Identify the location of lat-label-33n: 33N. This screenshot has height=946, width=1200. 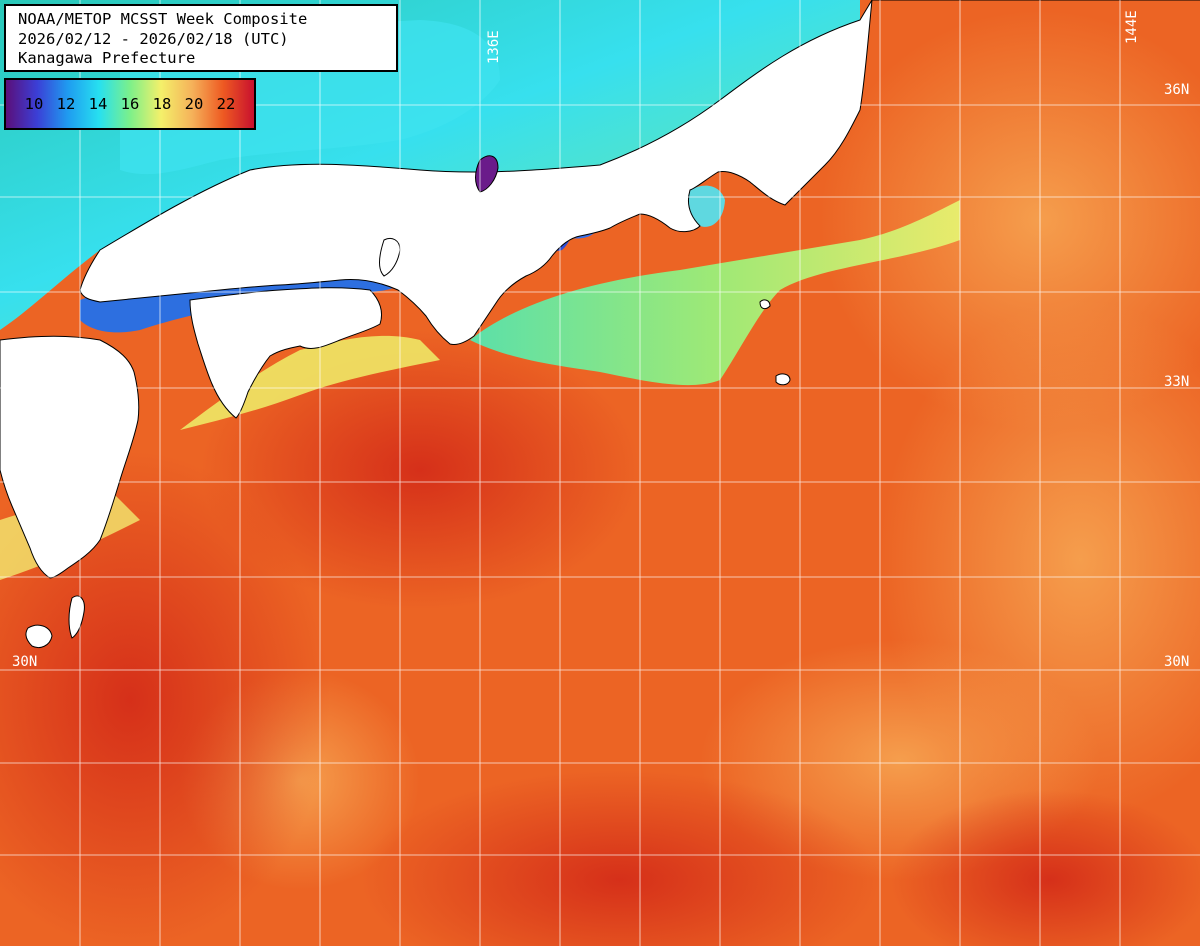
(1177, 382).